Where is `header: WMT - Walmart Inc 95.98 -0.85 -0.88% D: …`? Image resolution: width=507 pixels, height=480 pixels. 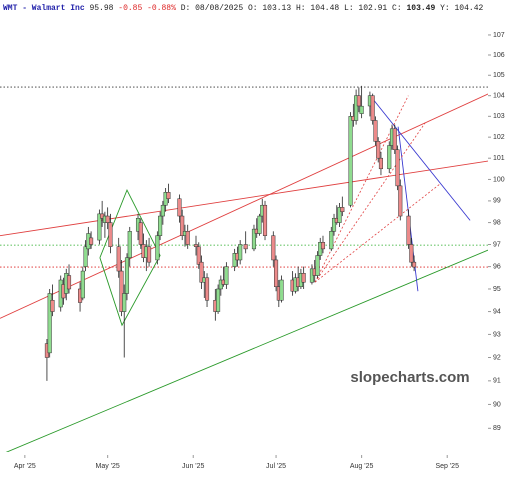 header: WMT - Walmart Inc 95.98 -0.85 -0.88% D: … is located at coordinates (243, 8).